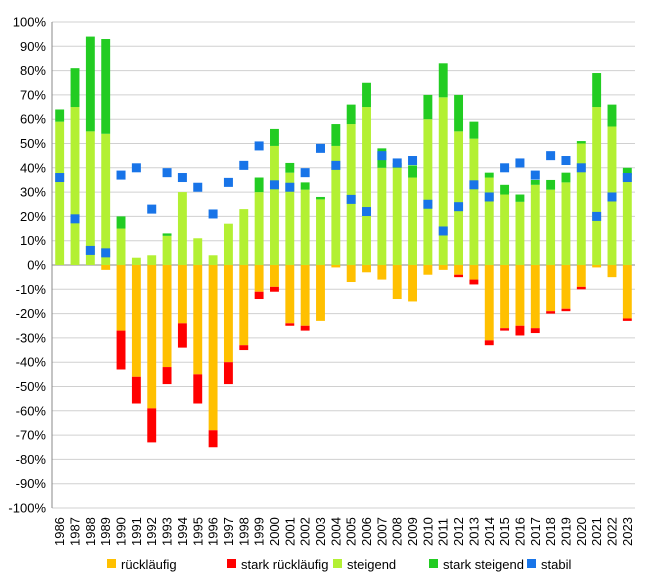 The width and height of the screenshot is (653, 587). Describe the element at coordinates (274, 531) in the screenshot. I see `x-tick-label: 2000` at that location.